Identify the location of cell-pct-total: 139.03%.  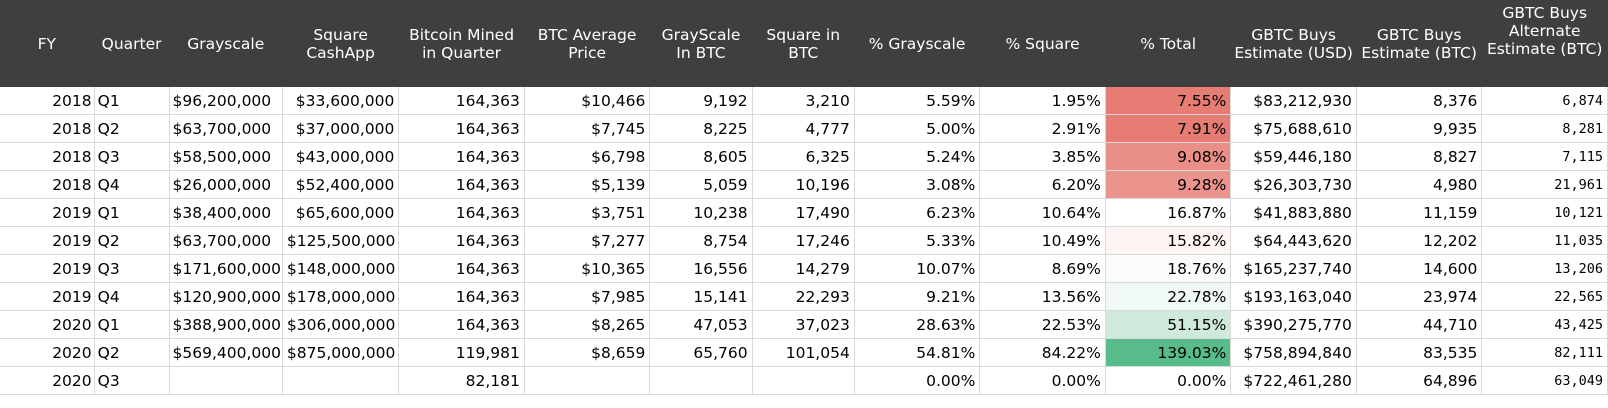
(1168, 352).